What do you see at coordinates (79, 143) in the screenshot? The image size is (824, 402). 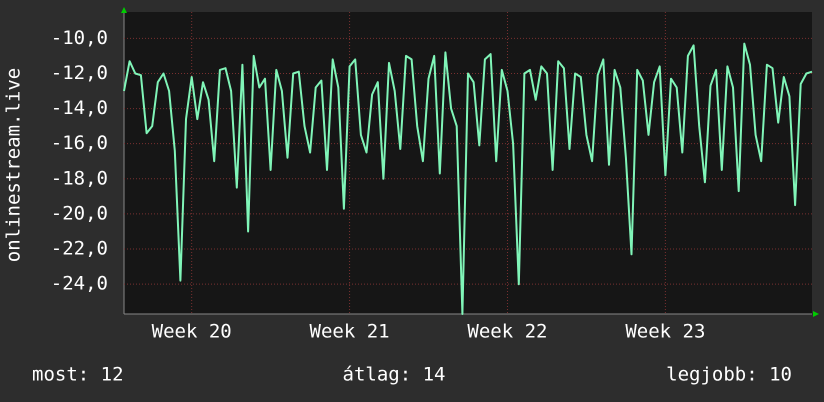 I see `y-tick-label: -16,0` at bounding box center [79, 143].